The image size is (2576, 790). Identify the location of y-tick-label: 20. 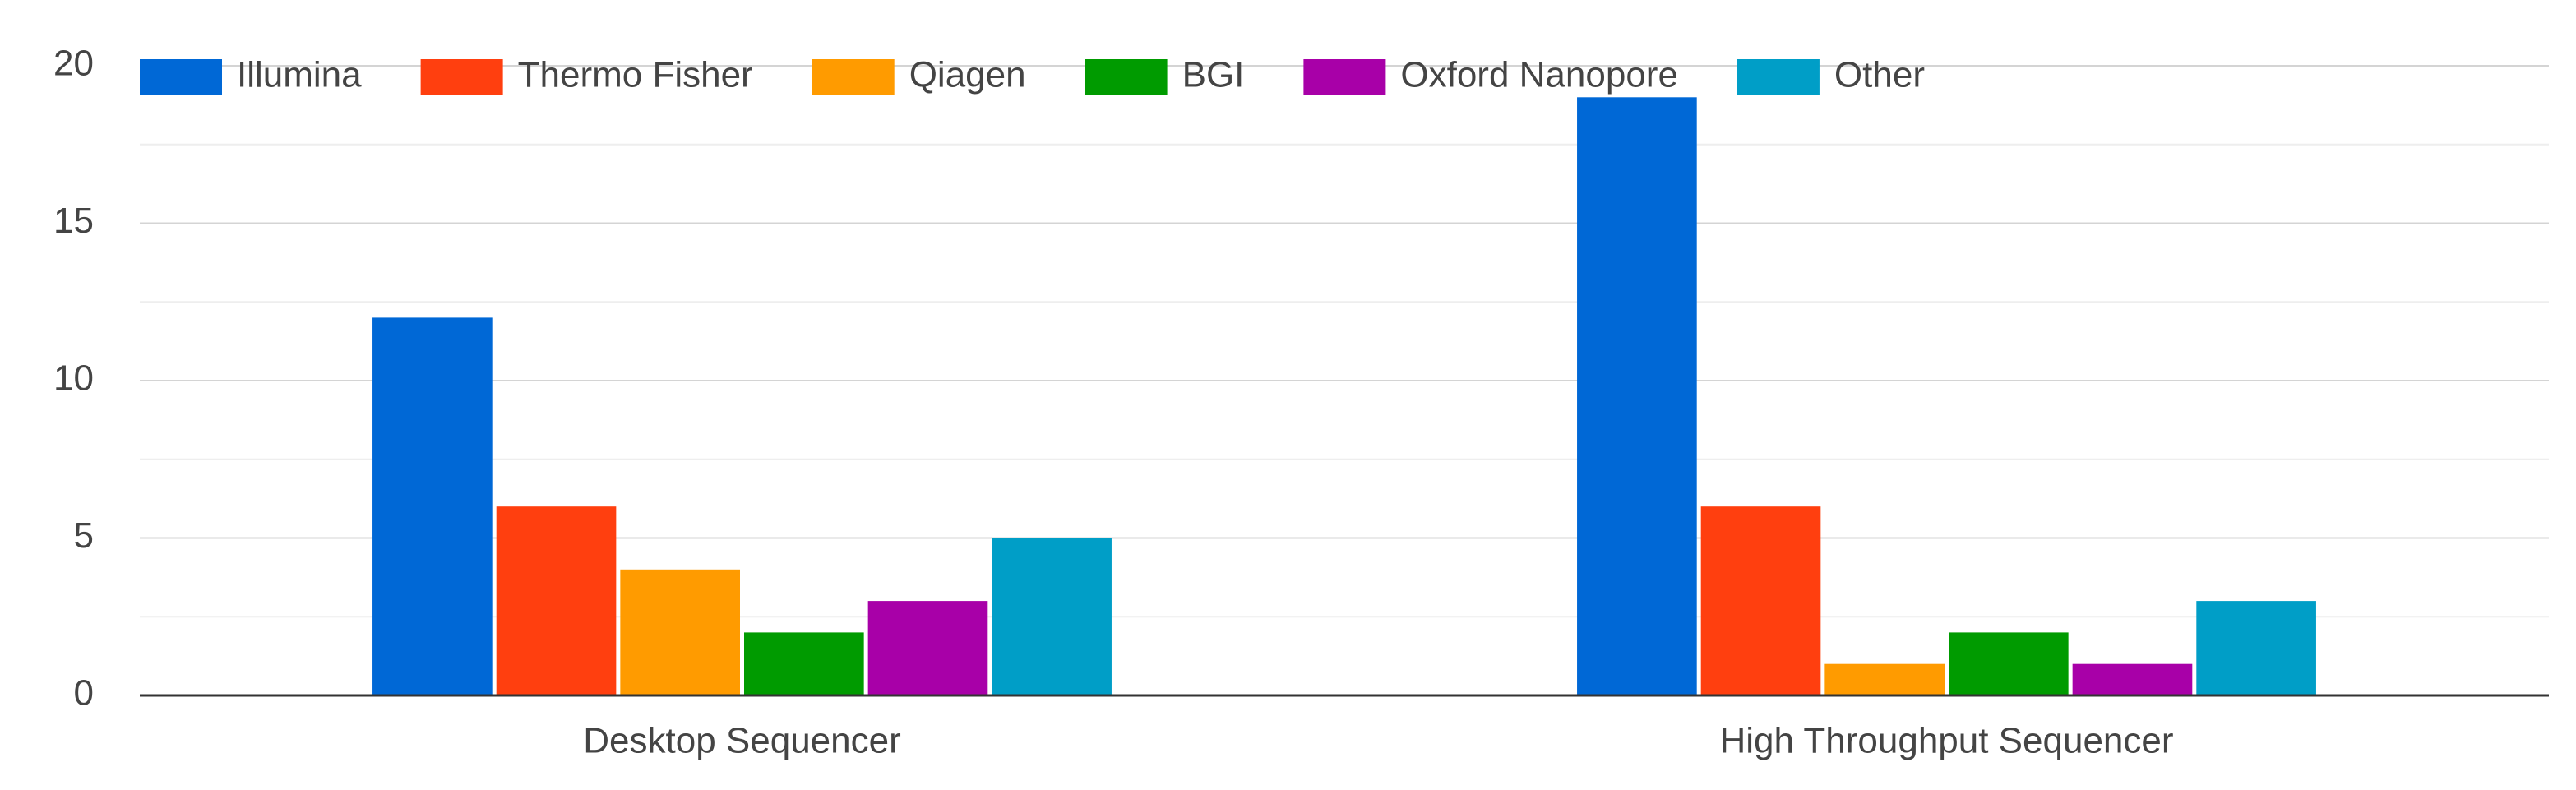
(73, 64).